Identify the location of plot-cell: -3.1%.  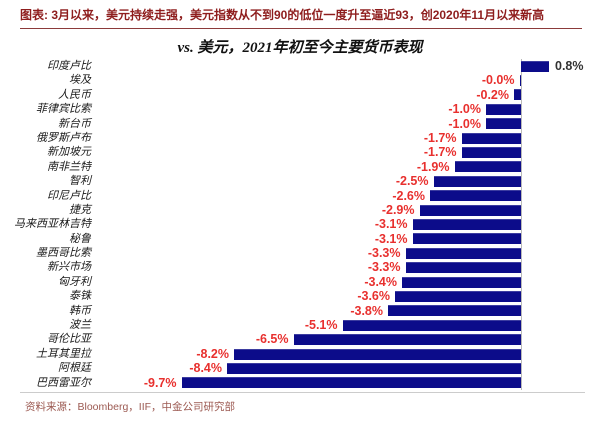
(347, 239).